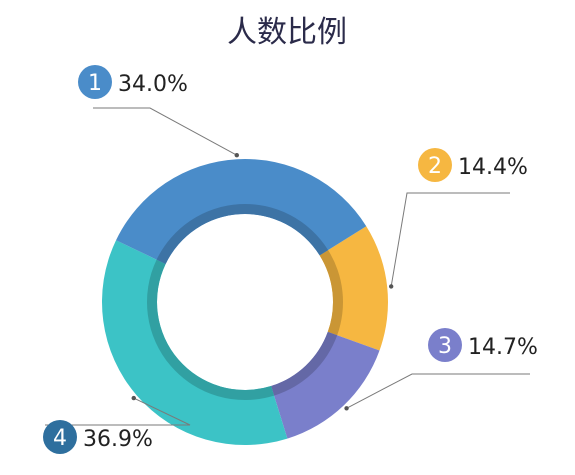 Image resolution: width=575 pixels, height=475 pixels. What do you see at coordinates (493, 167) in the screenshot?
I see `slice-label-2: 14.4%` at bounding box center [493, 167].